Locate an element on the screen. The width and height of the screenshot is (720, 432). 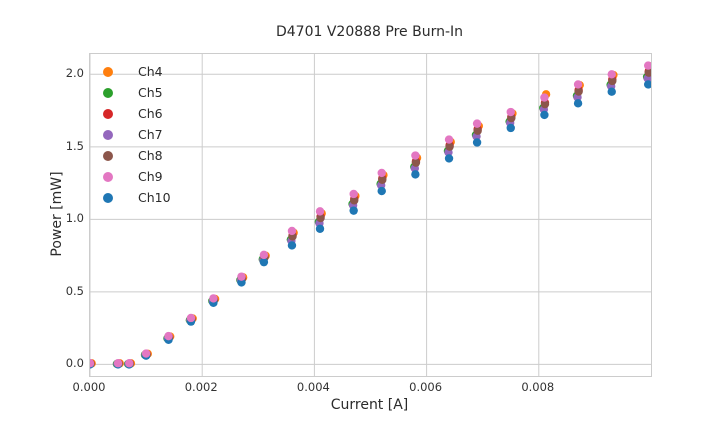
legend-entry-ch9: Ch9 is located at coordinates (135, 176).